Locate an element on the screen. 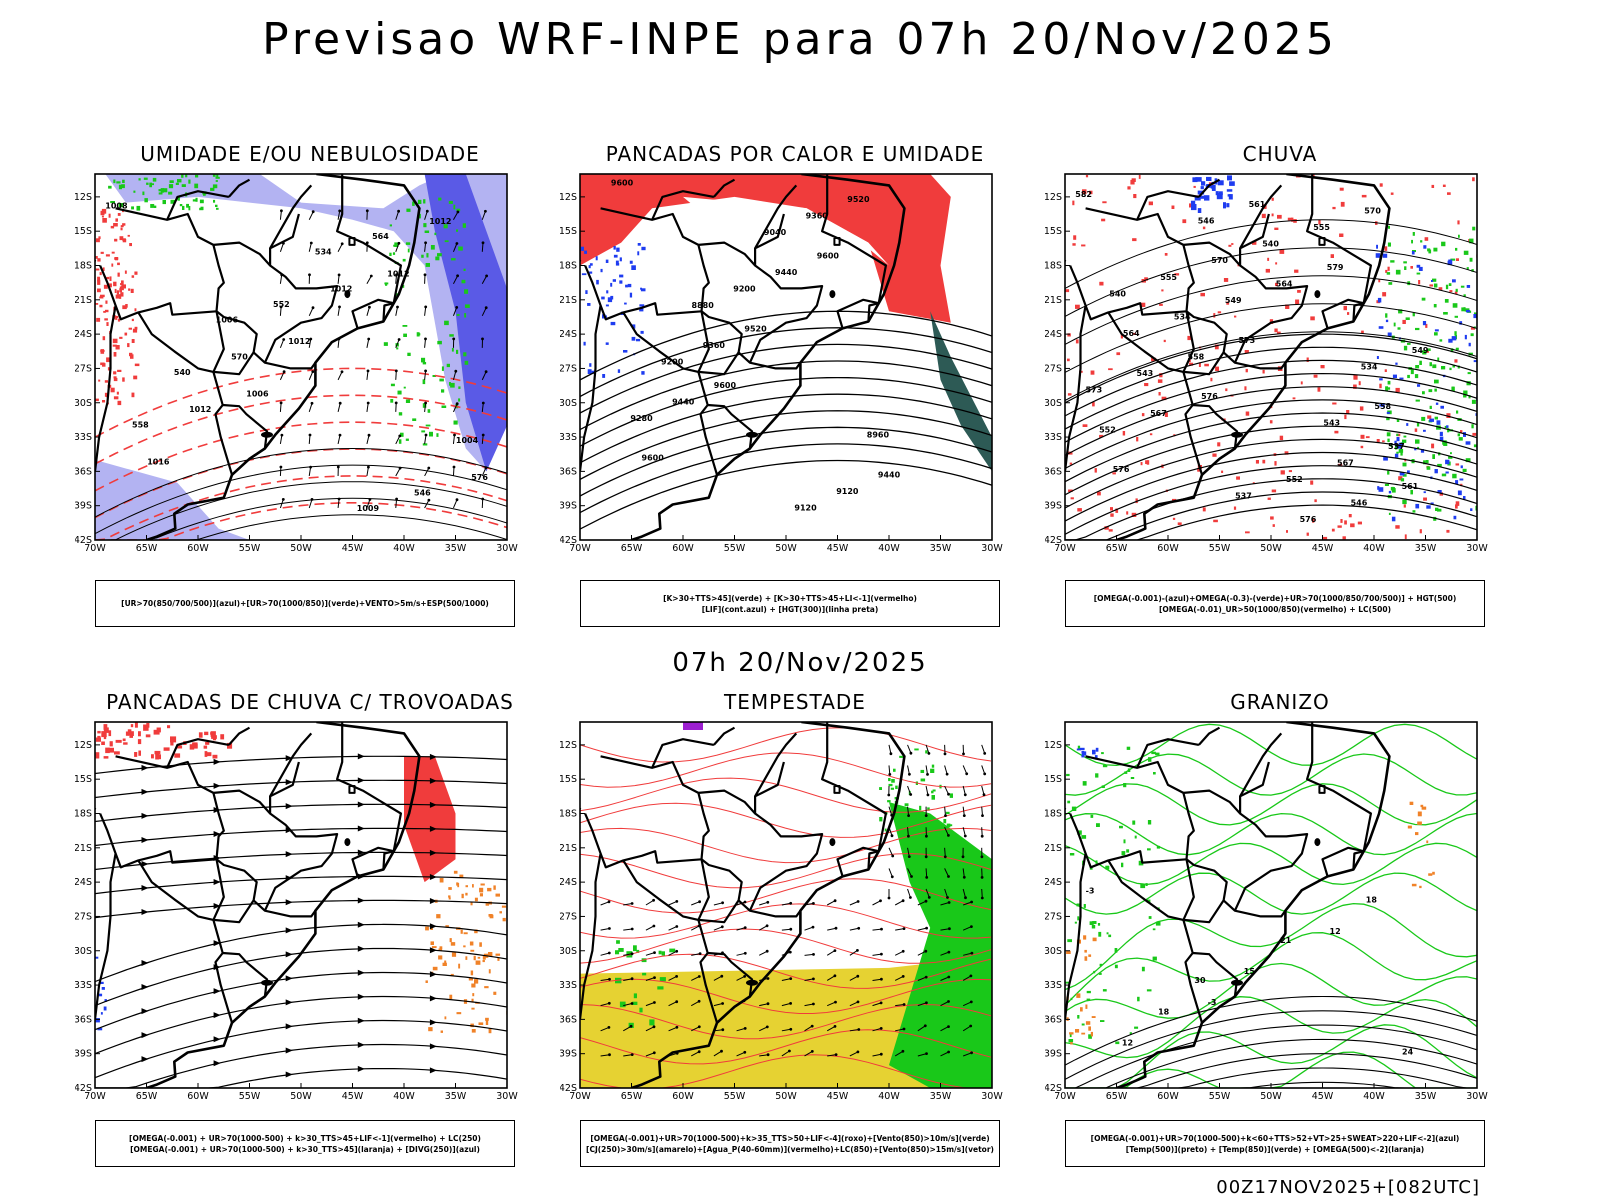 This screenshot has width=1600, height=1200. lat-label: 33S is located at coordinates (83, 437).